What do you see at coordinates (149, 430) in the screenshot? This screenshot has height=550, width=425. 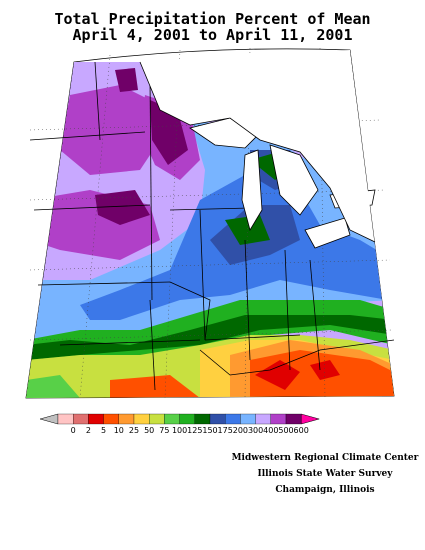 I see `legend-label: 50` at bounding box center [149, 430].